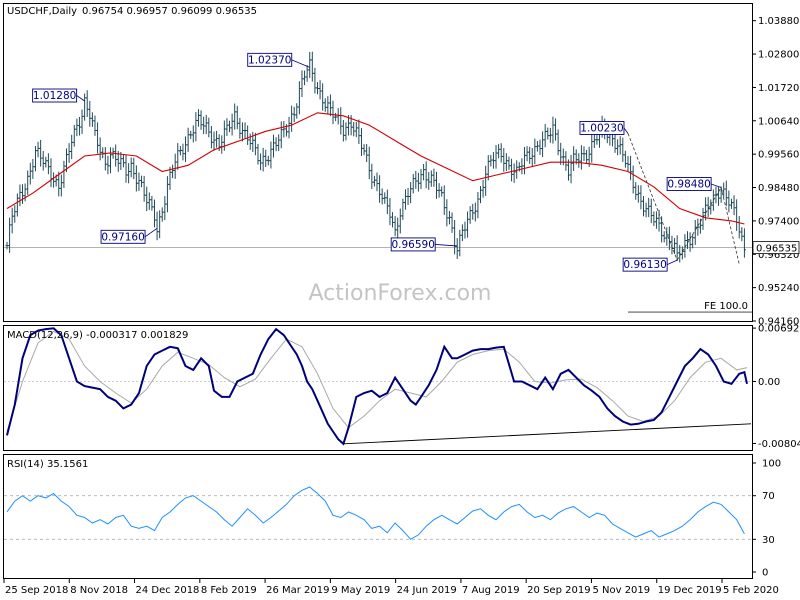  Describe the element at coordinates (650, 264) in the screenshot. I see `swing-label: 0.96130` at that location.